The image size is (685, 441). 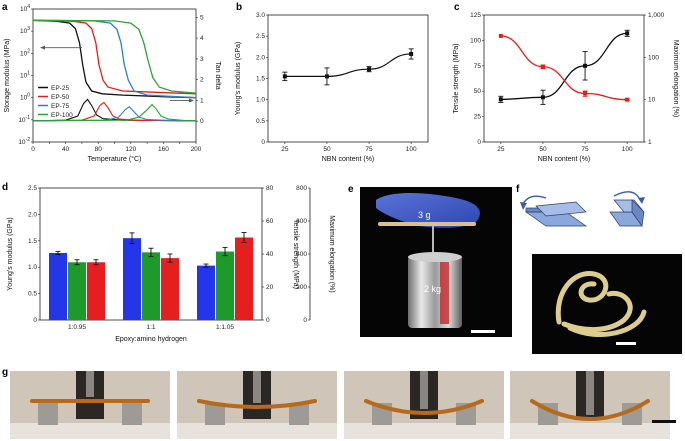 I want to click on y-tick-label: 2.0, so click(x=260, y=57).